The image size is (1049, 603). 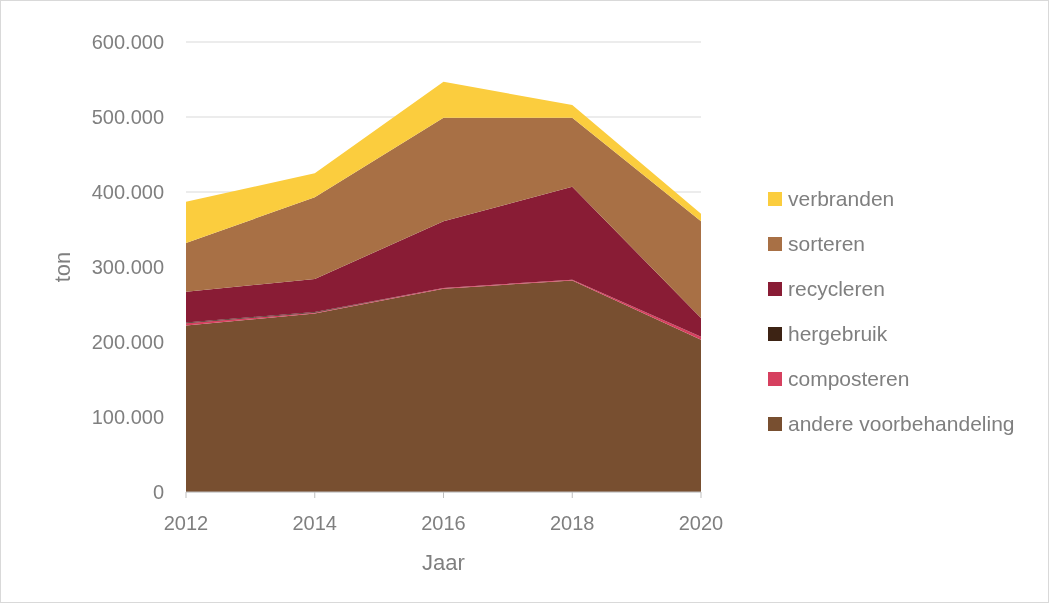 I want to click on y-tick-label: 300.000, so click(x=127, y=267).